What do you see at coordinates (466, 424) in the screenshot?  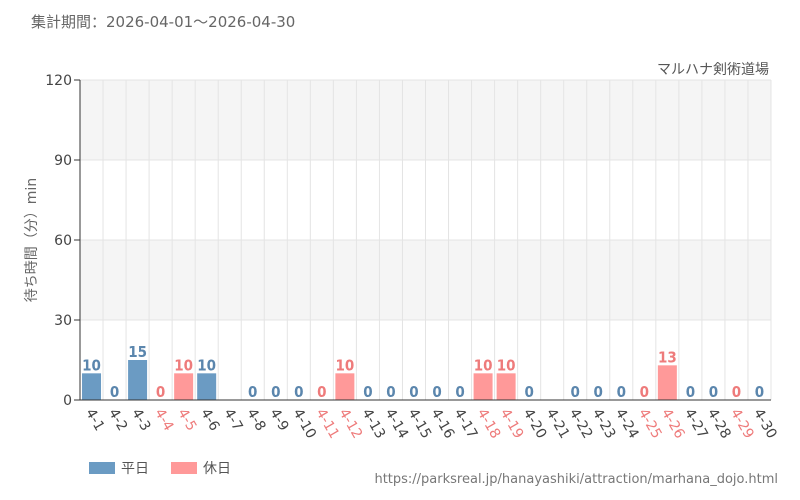 I see `x-tick-label: 4-17` at bounding box center [466, 424].